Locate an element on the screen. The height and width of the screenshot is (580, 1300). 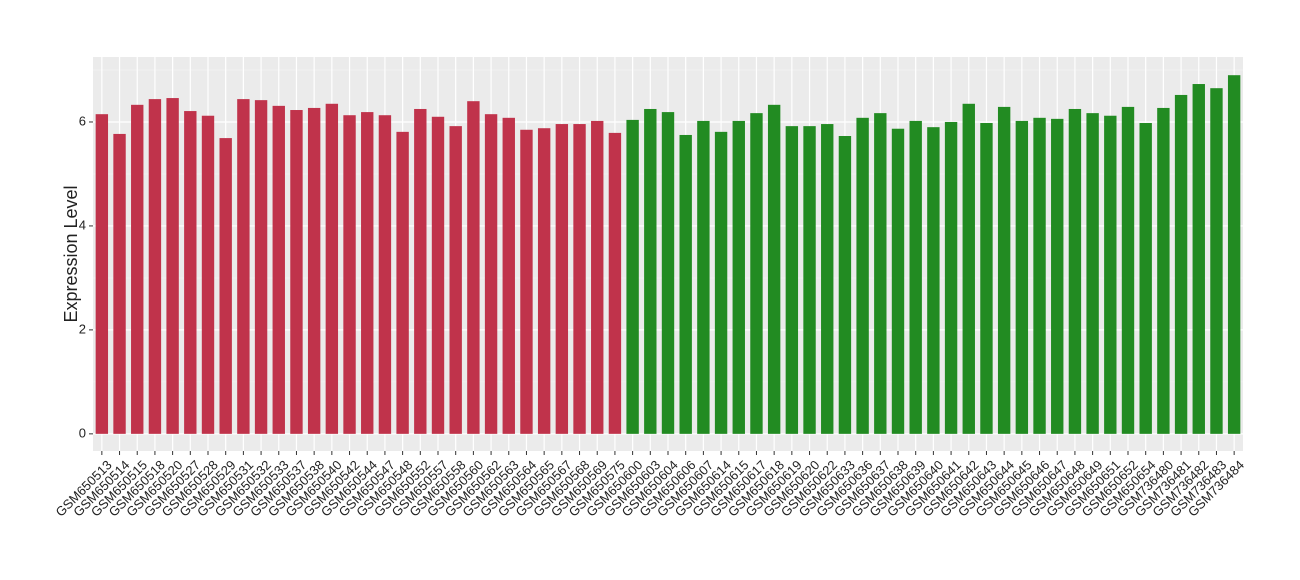
y-tick-label: 6 is located at coordinates (82, 120).